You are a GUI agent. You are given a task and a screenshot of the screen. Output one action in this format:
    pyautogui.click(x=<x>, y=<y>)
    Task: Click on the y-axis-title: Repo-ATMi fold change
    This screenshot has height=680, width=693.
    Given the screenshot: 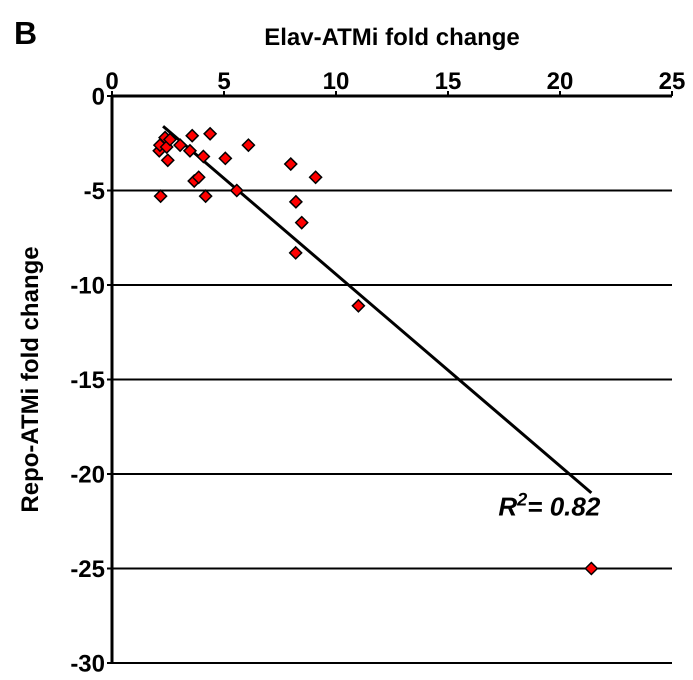 What is the action you would take?
    pyautogui.click(x=30, y=379)
    